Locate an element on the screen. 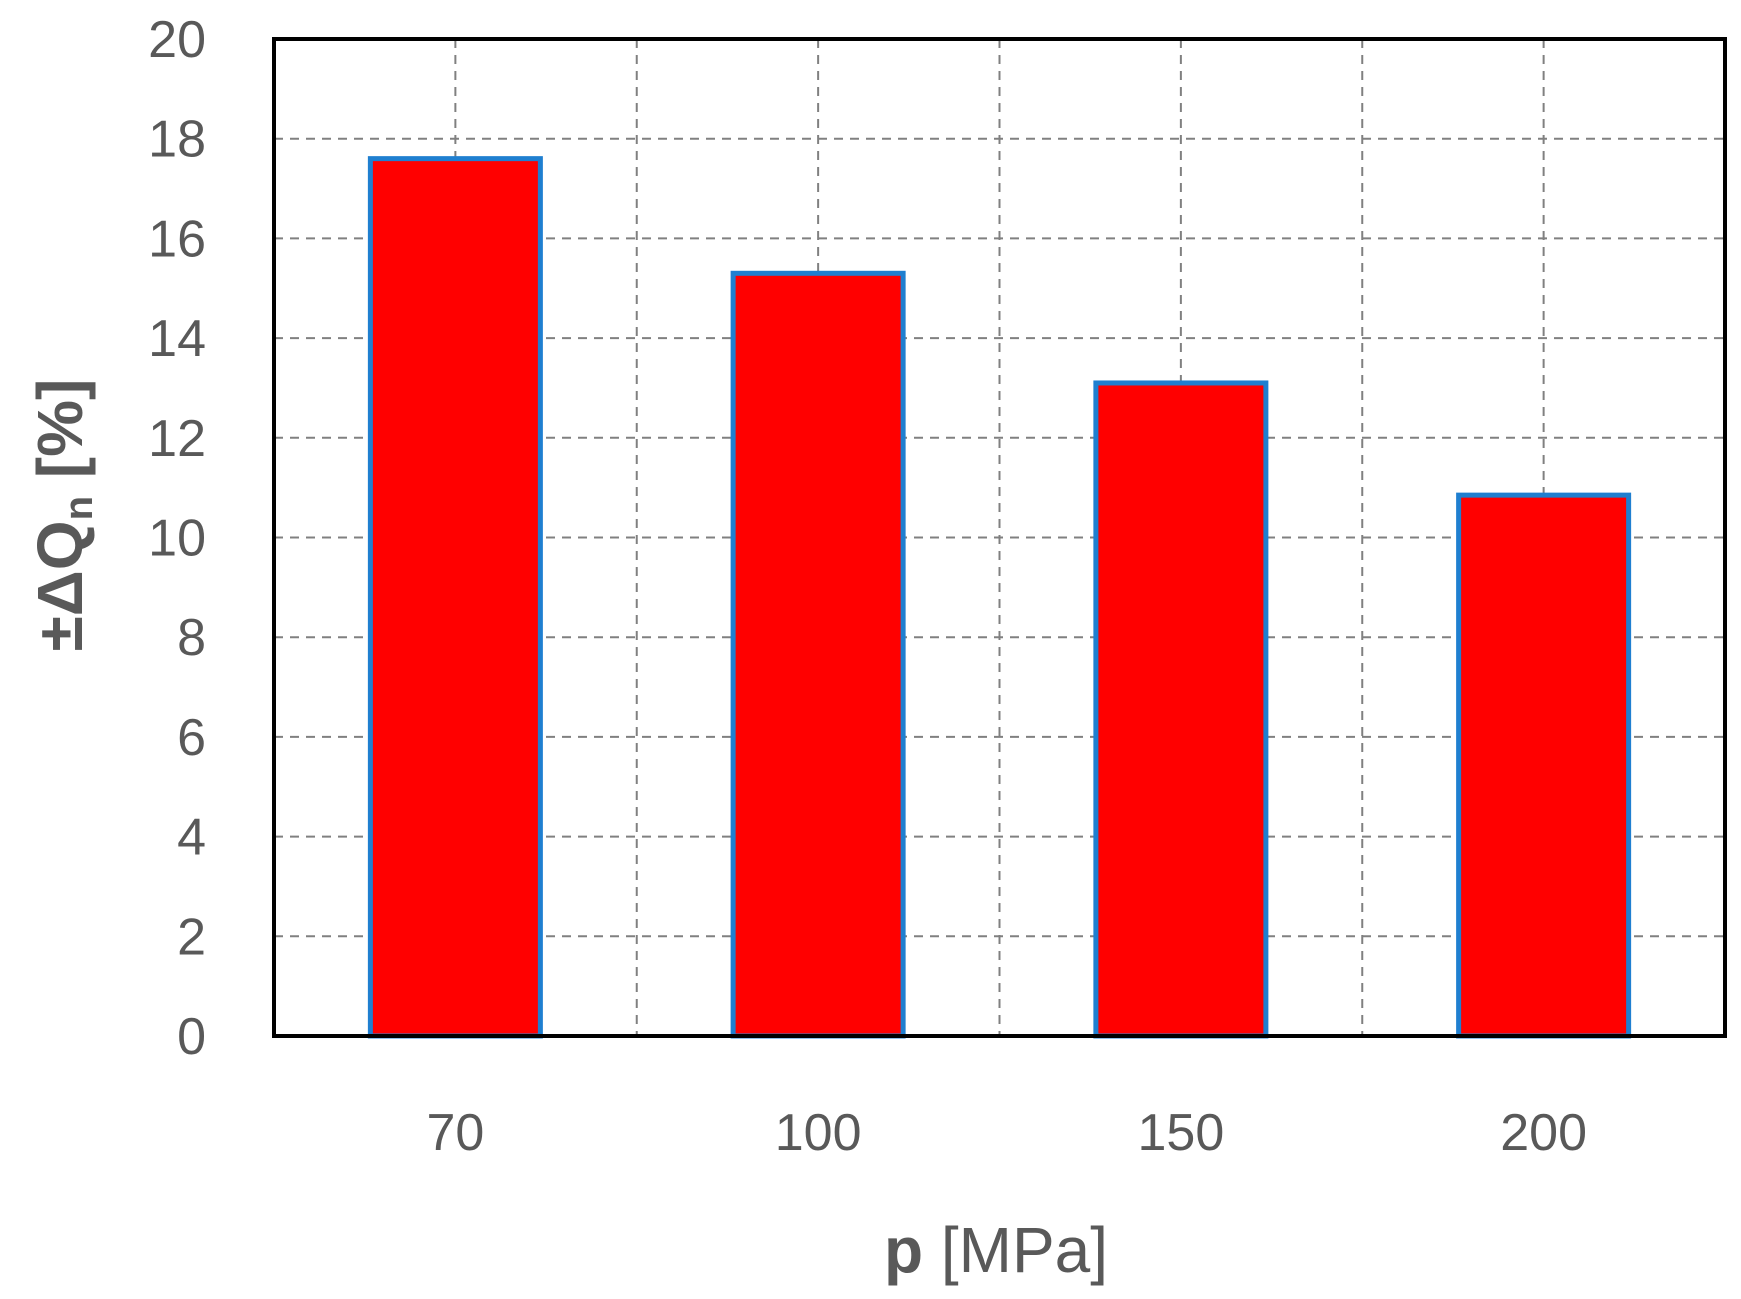 This screenshot has height=1299, width=1741. x-tick-labels: 70 100 150 200 is located at coordinates (1006, 1133).